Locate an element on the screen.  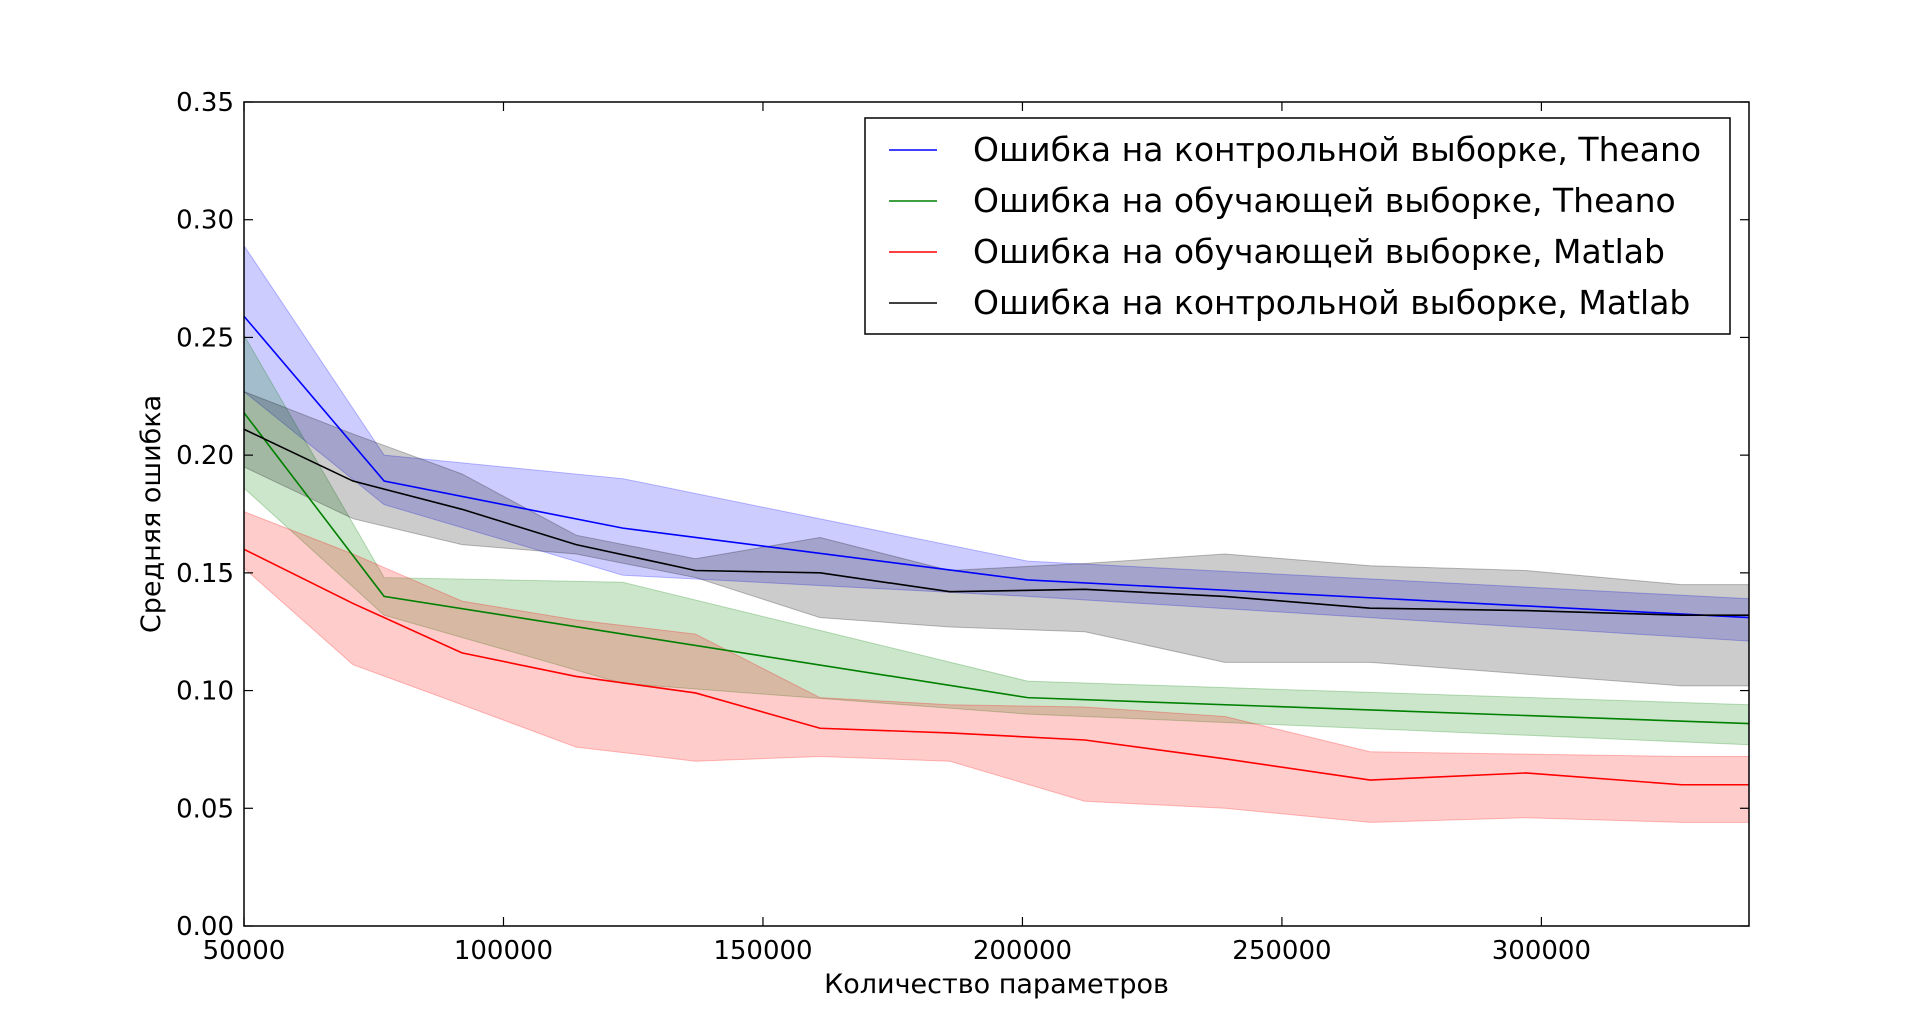
x-tick-label: 200000 is located at coordinates (1022, 951).